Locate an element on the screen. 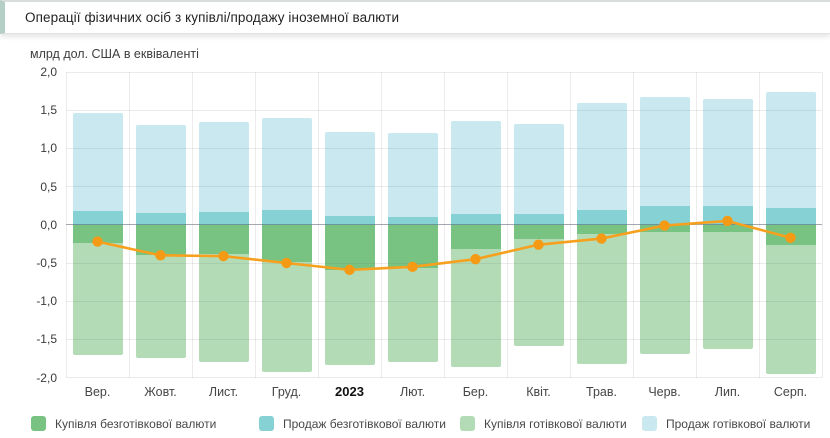  x-tick-label: Груд. is located at coordinates (286, 392).